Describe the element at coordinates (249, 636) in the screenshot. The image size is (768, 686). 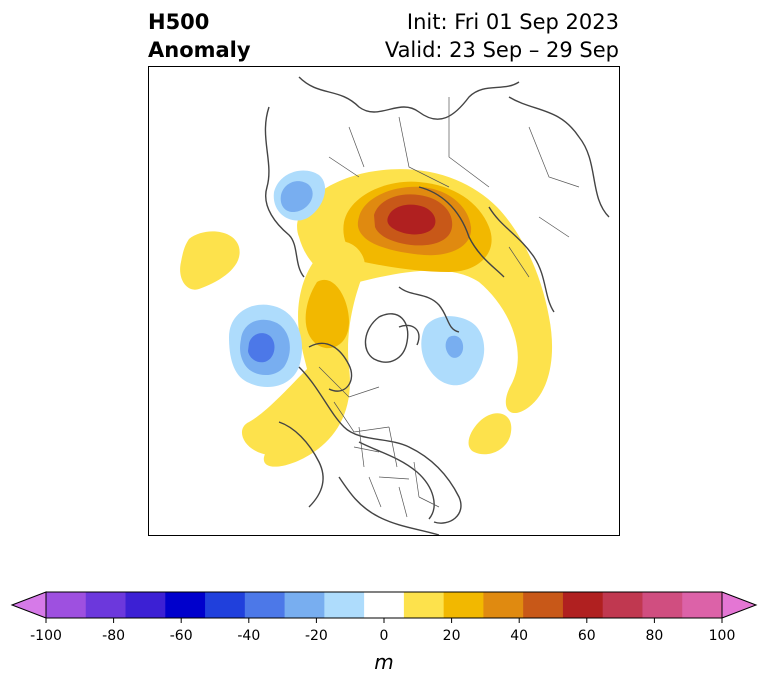
I see `colorbar-tick-label: -40` at that location.